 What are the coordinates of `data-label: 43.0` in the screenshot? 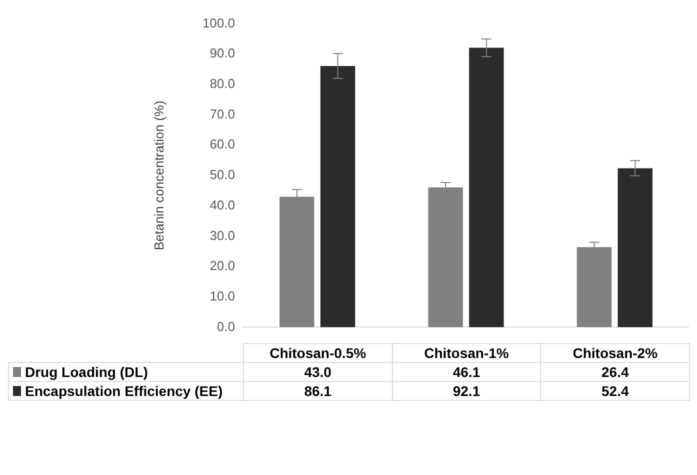 It's located at (318, 372).